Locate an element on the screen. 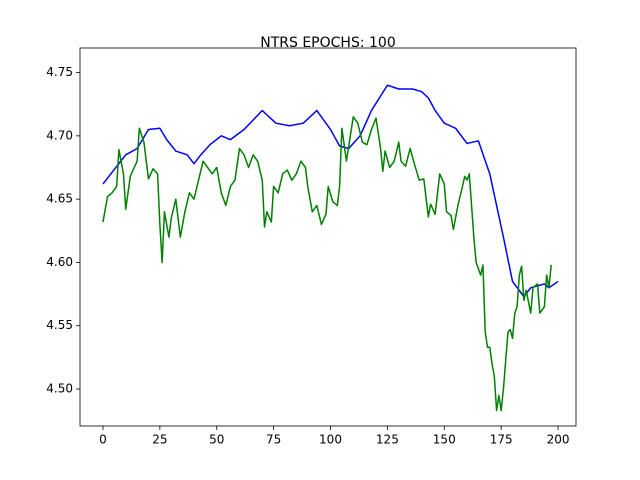  y-tick-label: 4.55 is located at coordinates (59, 325).